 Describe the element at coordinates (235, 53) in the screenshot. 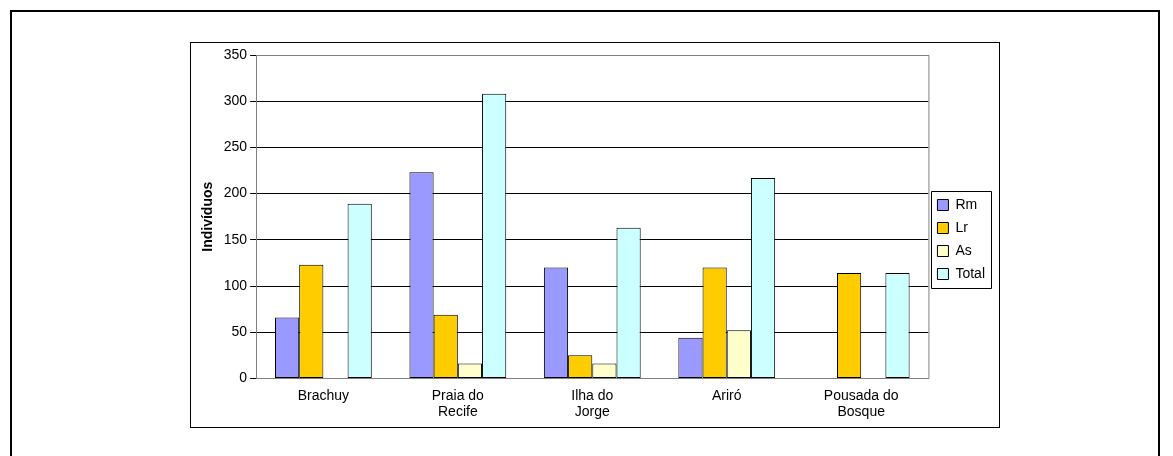

I see `y-tick-label: 350` at that location.